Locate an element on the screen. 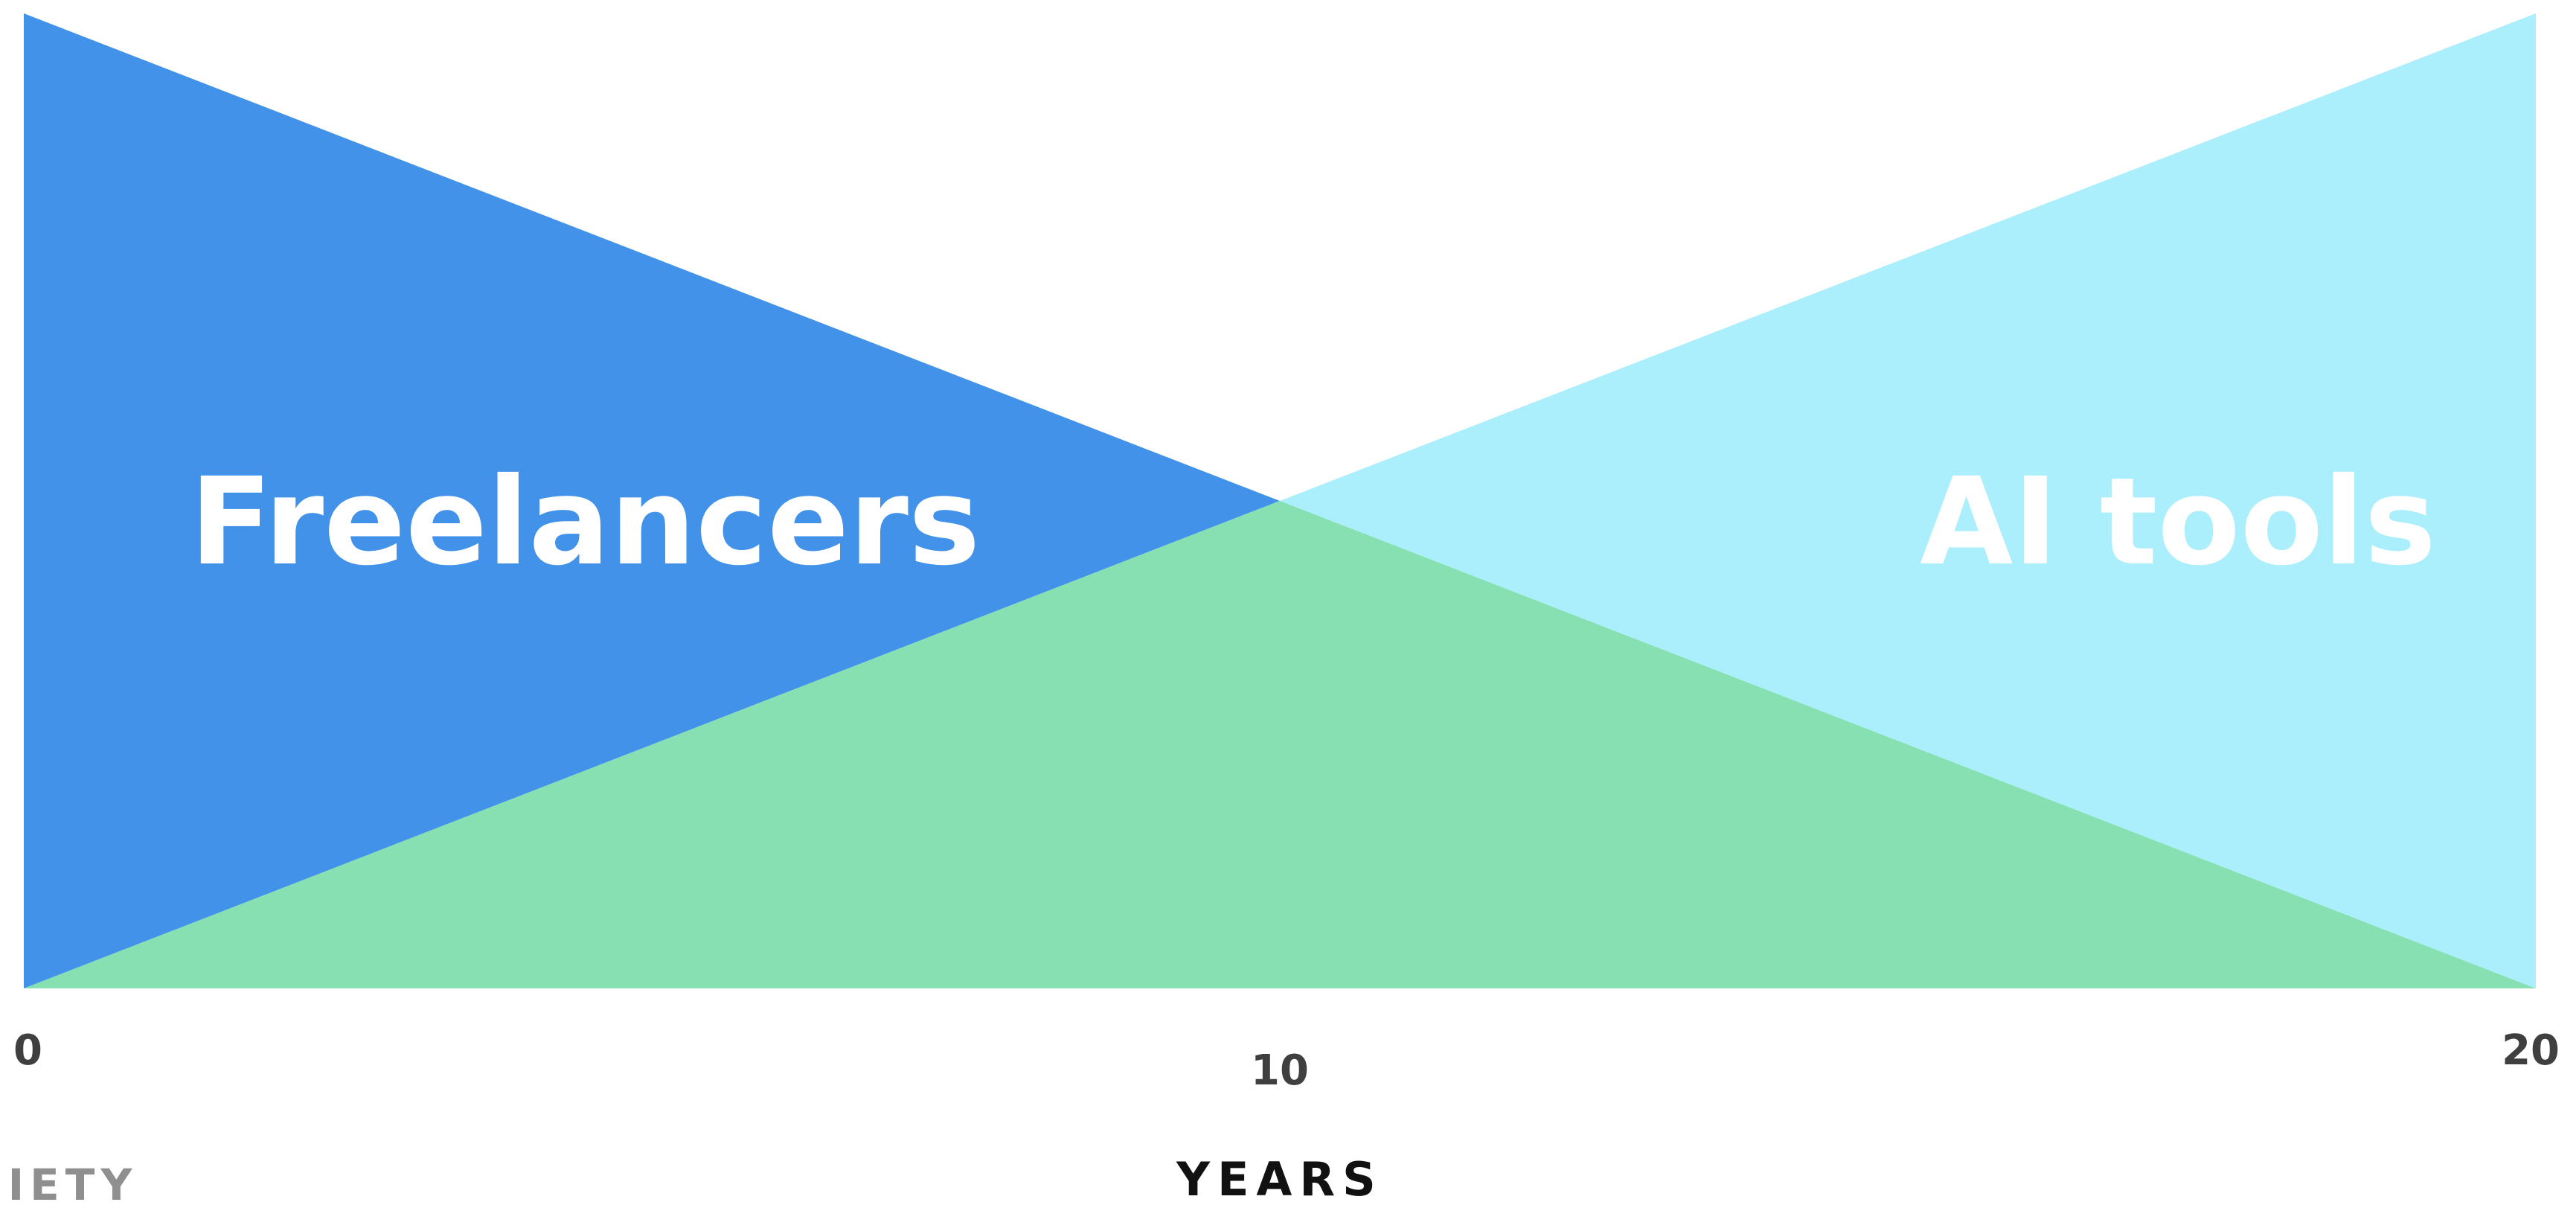  x-tick-label: 10 is located at coordinates (1280, 1070).